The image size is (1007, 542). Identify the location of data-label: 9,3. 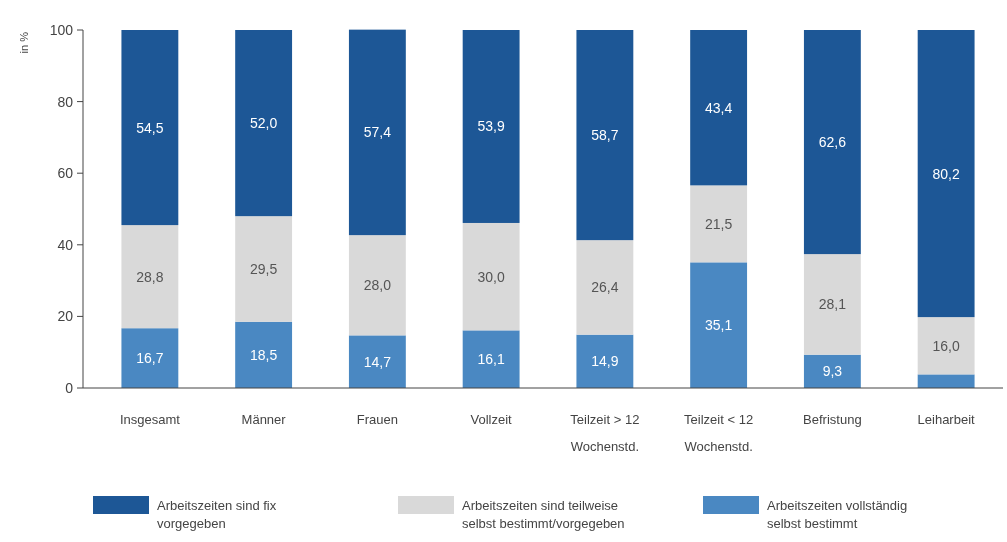
(832, 371).